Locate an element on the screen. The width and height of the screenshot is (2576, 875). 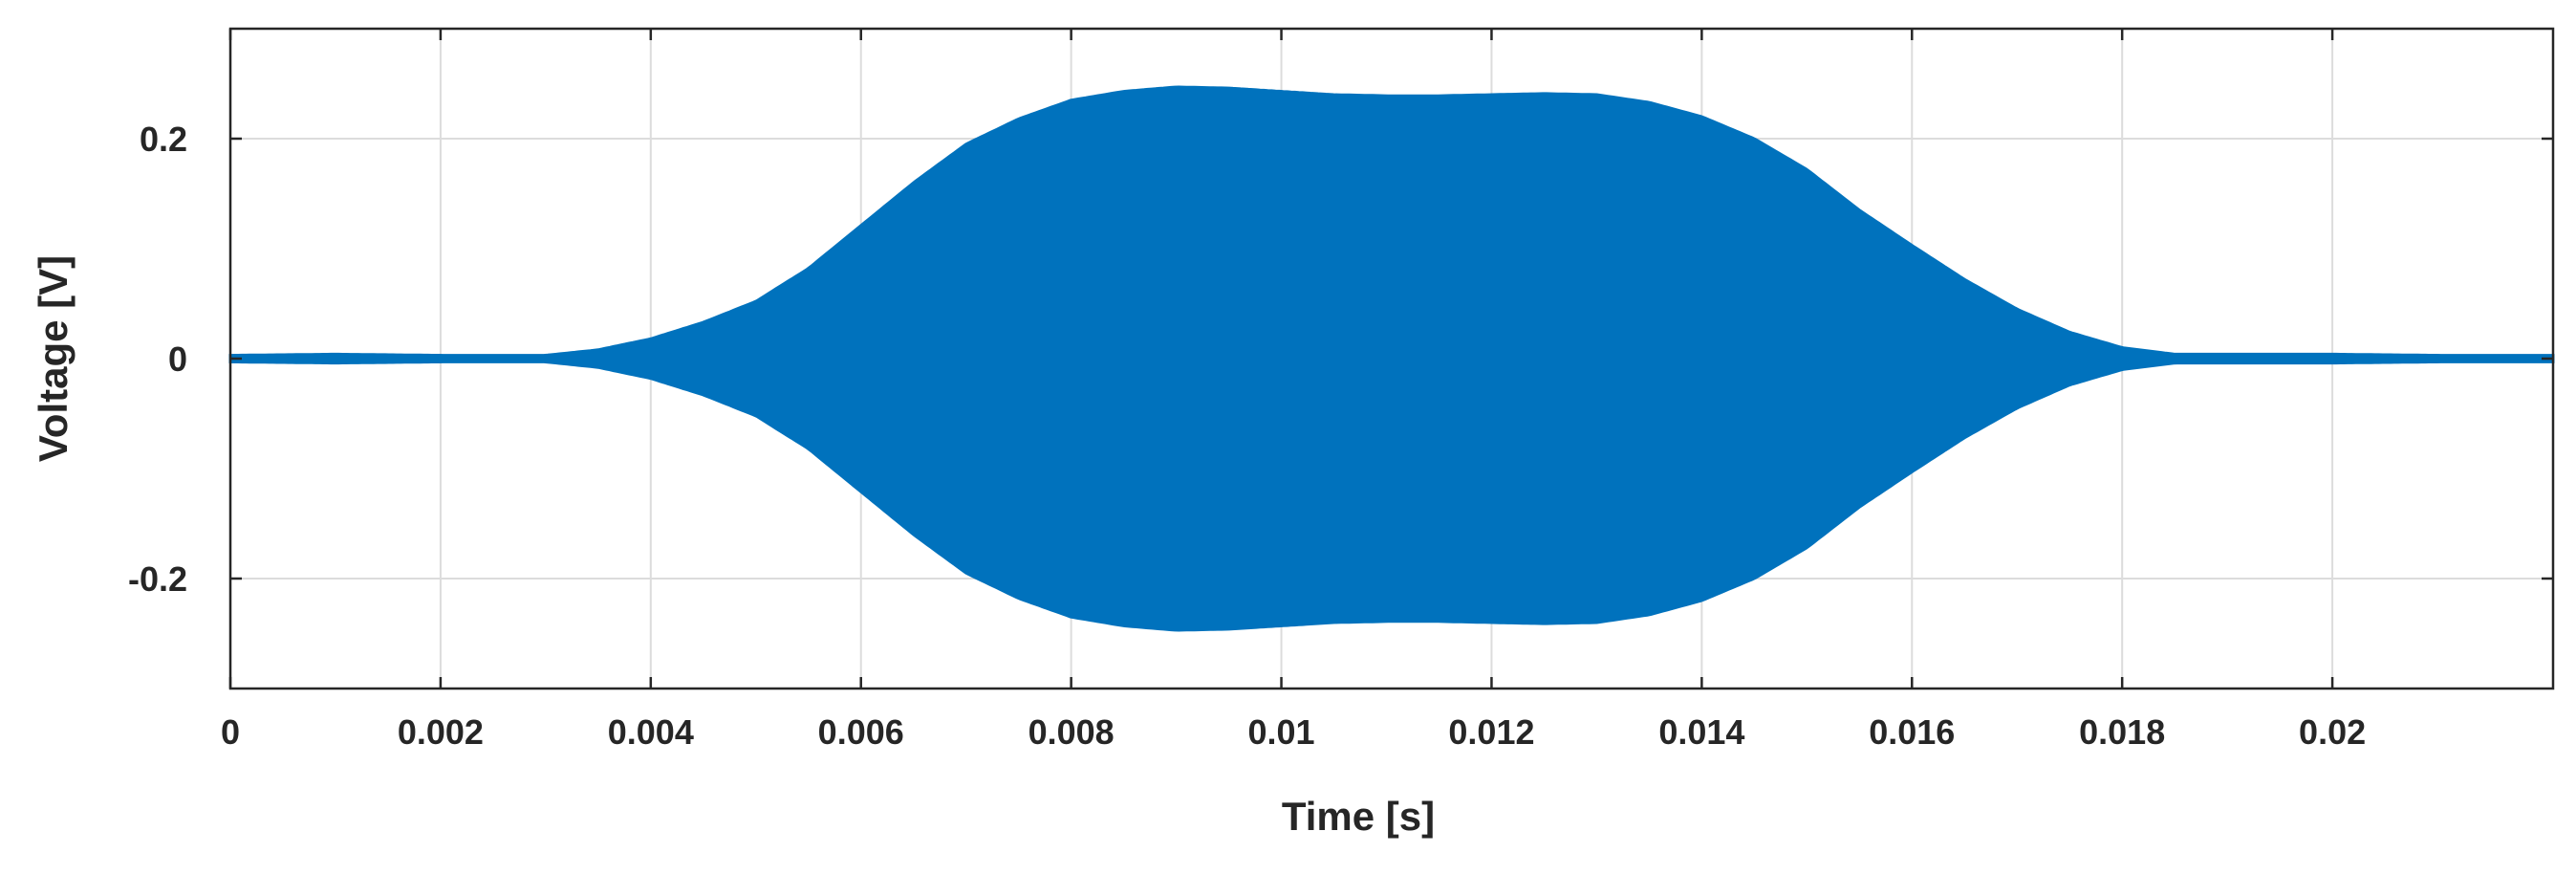
x-tick-label: 0.012 is located at coordinates (1491, 732).